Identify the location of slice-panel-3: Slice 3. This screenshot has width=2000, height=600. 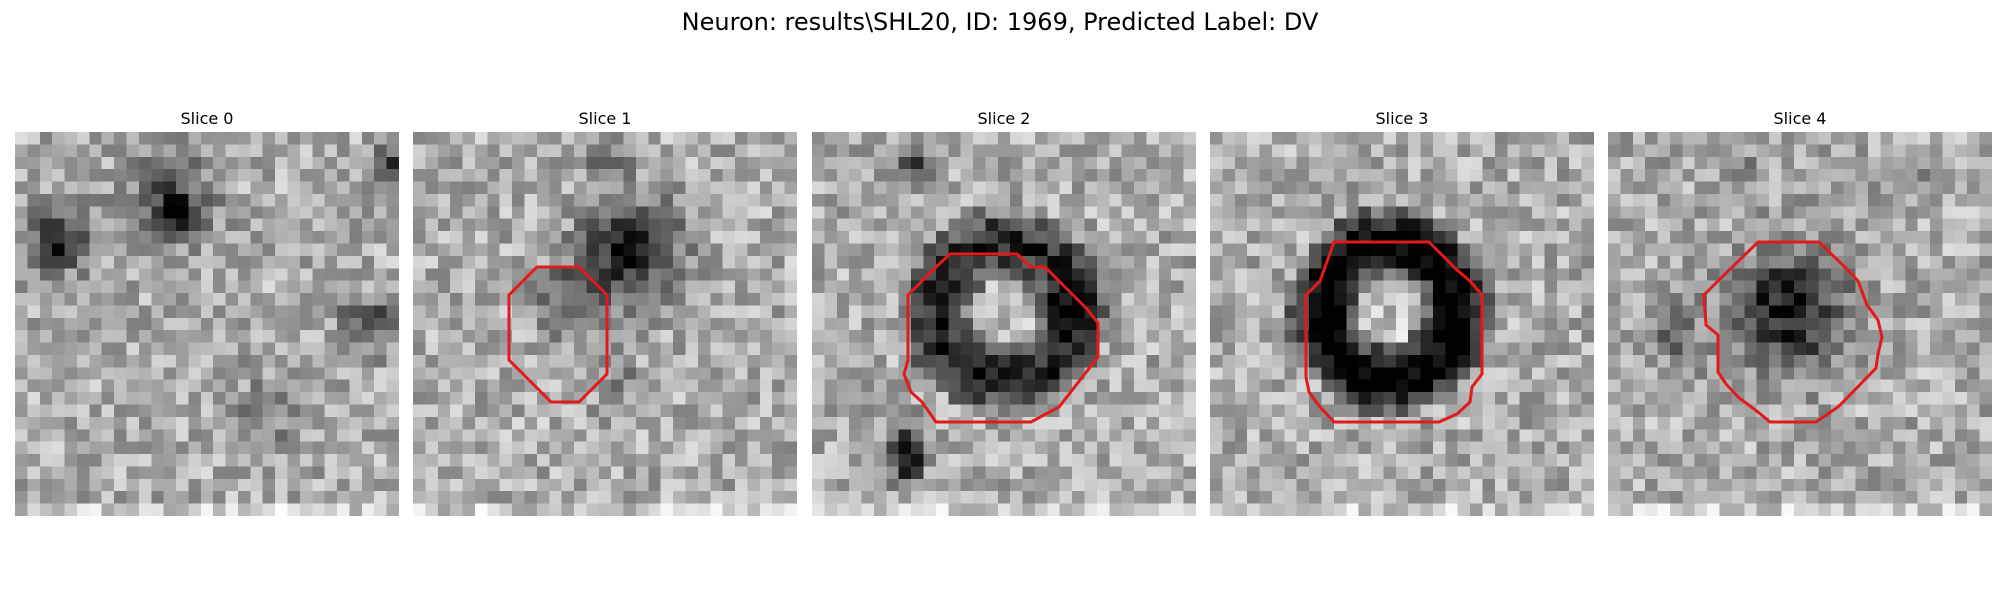
(1402, 311).